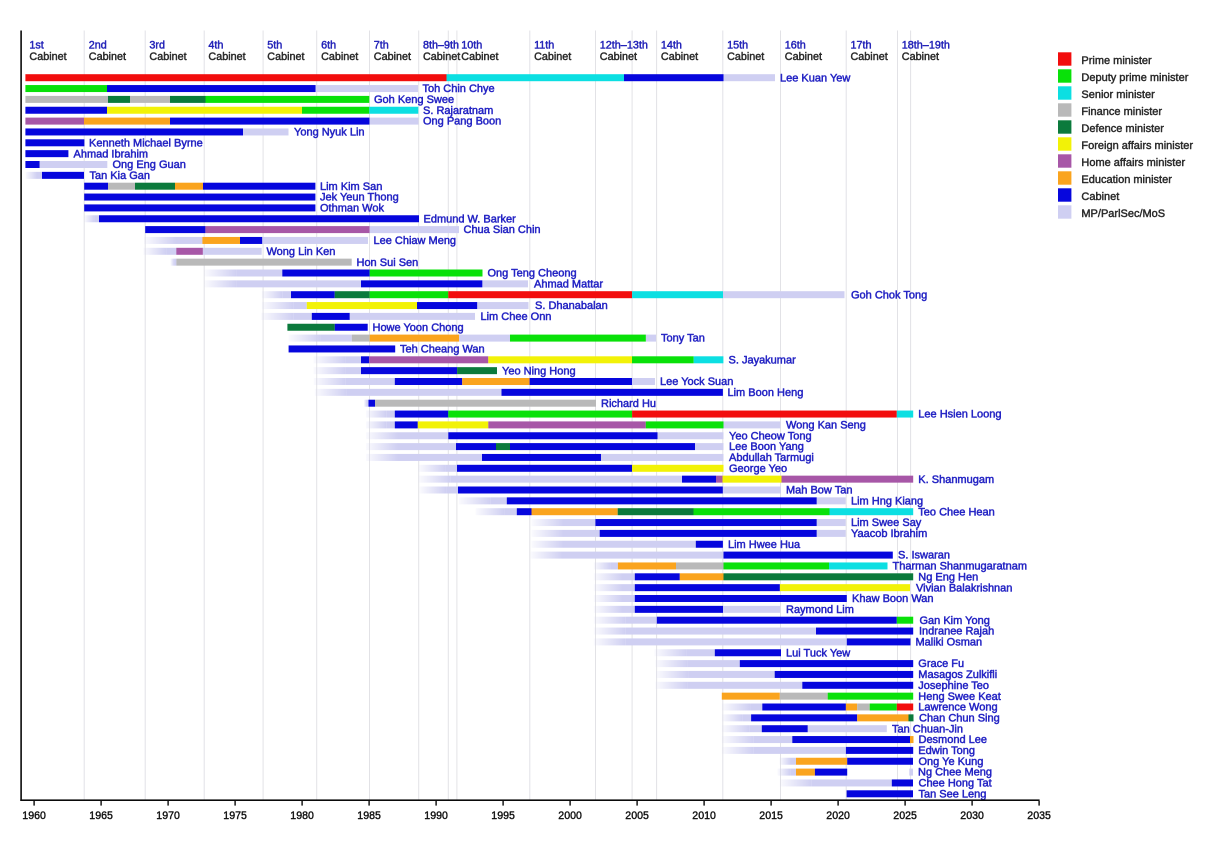 Image resolution: width=1230 pixels, height=855 pixels. I want to click on svg-text: Teh Cheang Wan, so click(442, 350).